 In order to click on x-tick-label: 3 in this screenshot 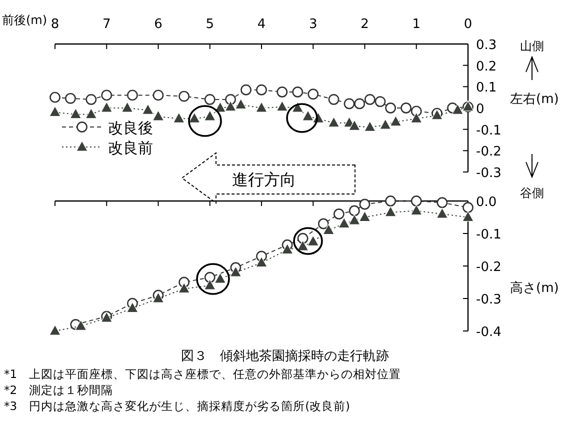, I will do `click(313, 24)`.